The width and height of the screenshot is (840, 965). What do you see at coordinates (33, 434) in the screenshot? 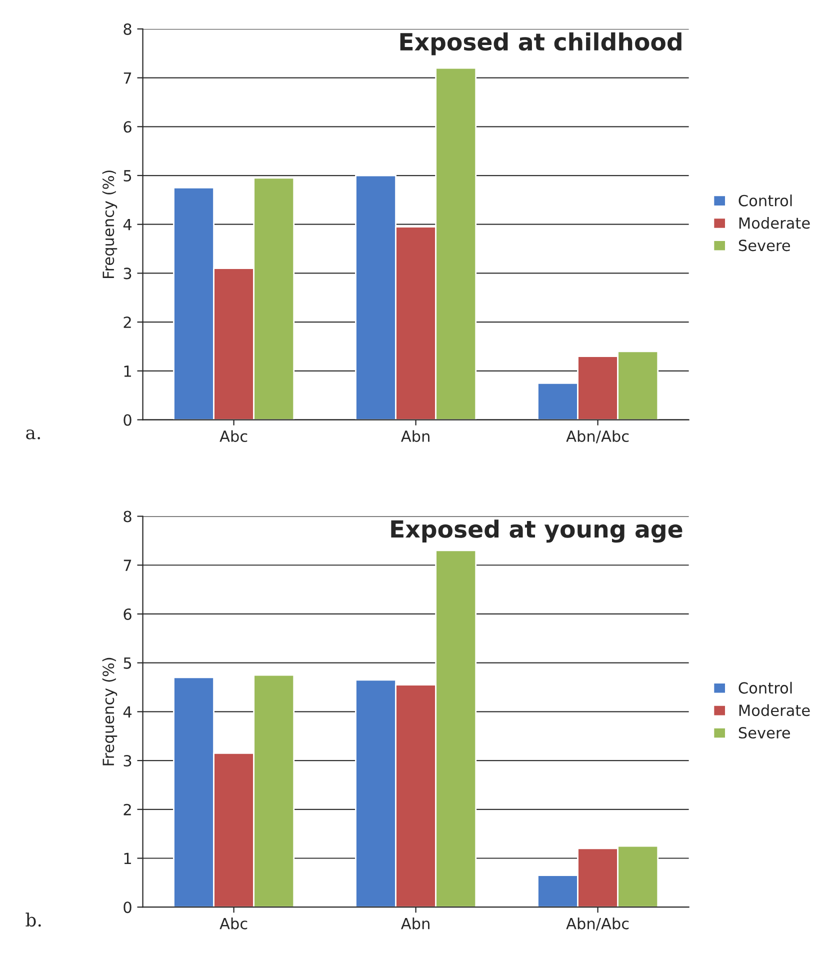
I see `text: a.` at bounding box center [33, 434].